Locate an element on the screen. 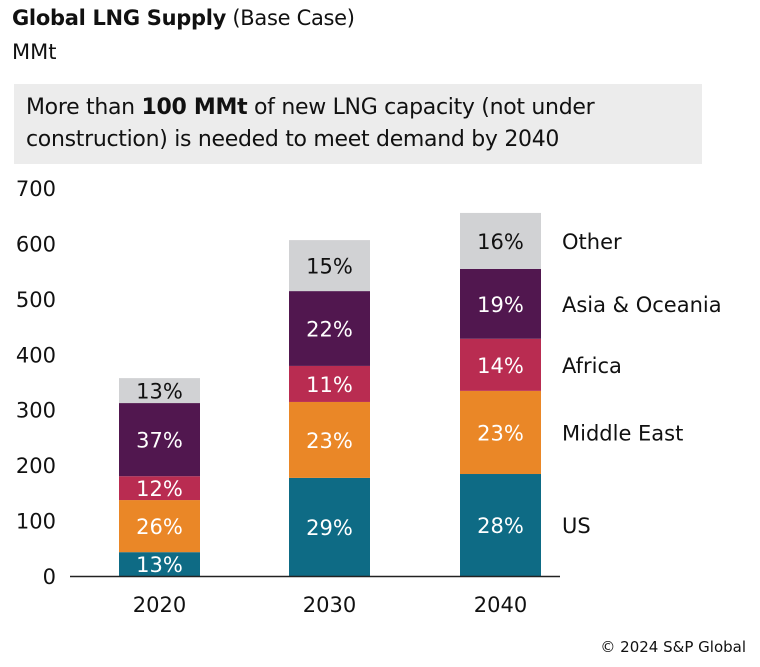 This screenshot has width=760, height=667. data-label: 11% is located at coordinates (329, 385).